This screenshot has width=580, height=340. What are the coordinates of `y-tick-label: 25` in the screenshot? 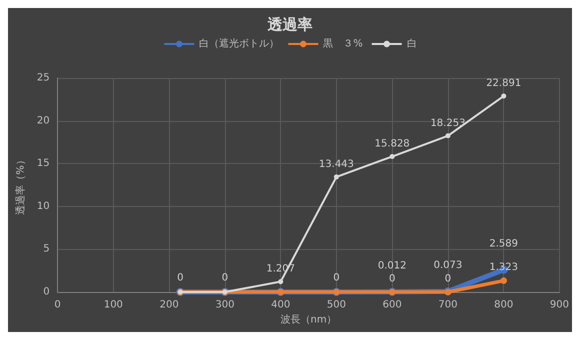 It's located at (43, 78).